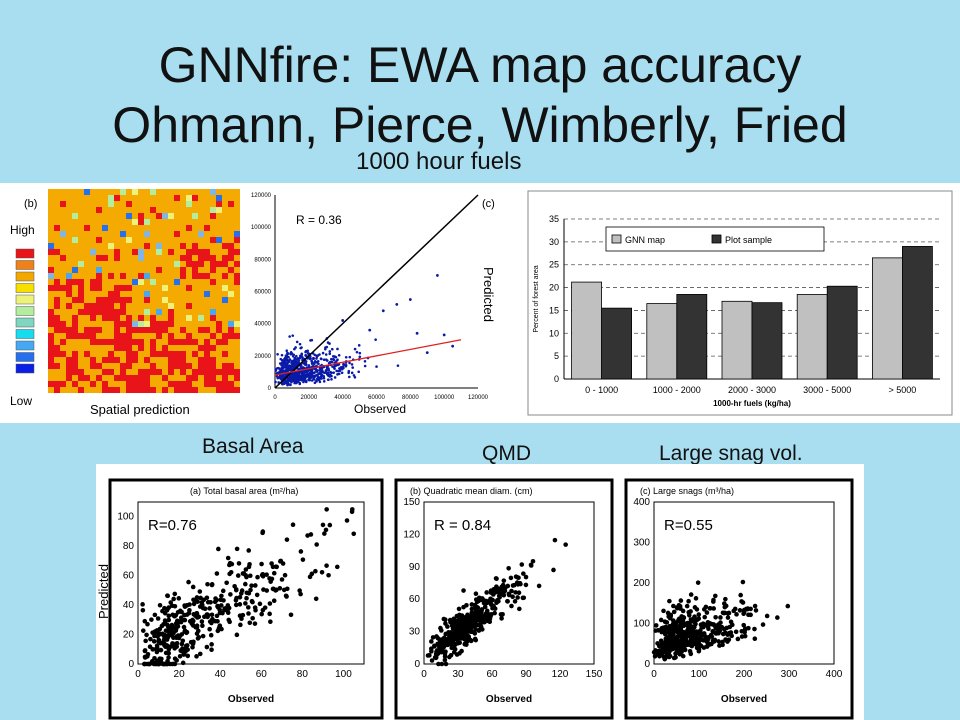 This screenshot has width=960, height=720. I want to click on bar-y-tick: 0, so click(556, 379).